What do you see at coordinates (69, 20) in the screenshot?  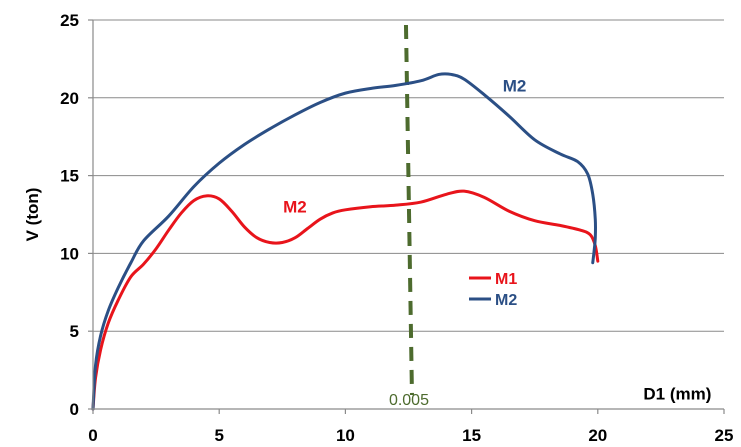 I see `y-tick-label-25: 25` at bounding box center [69, 20].